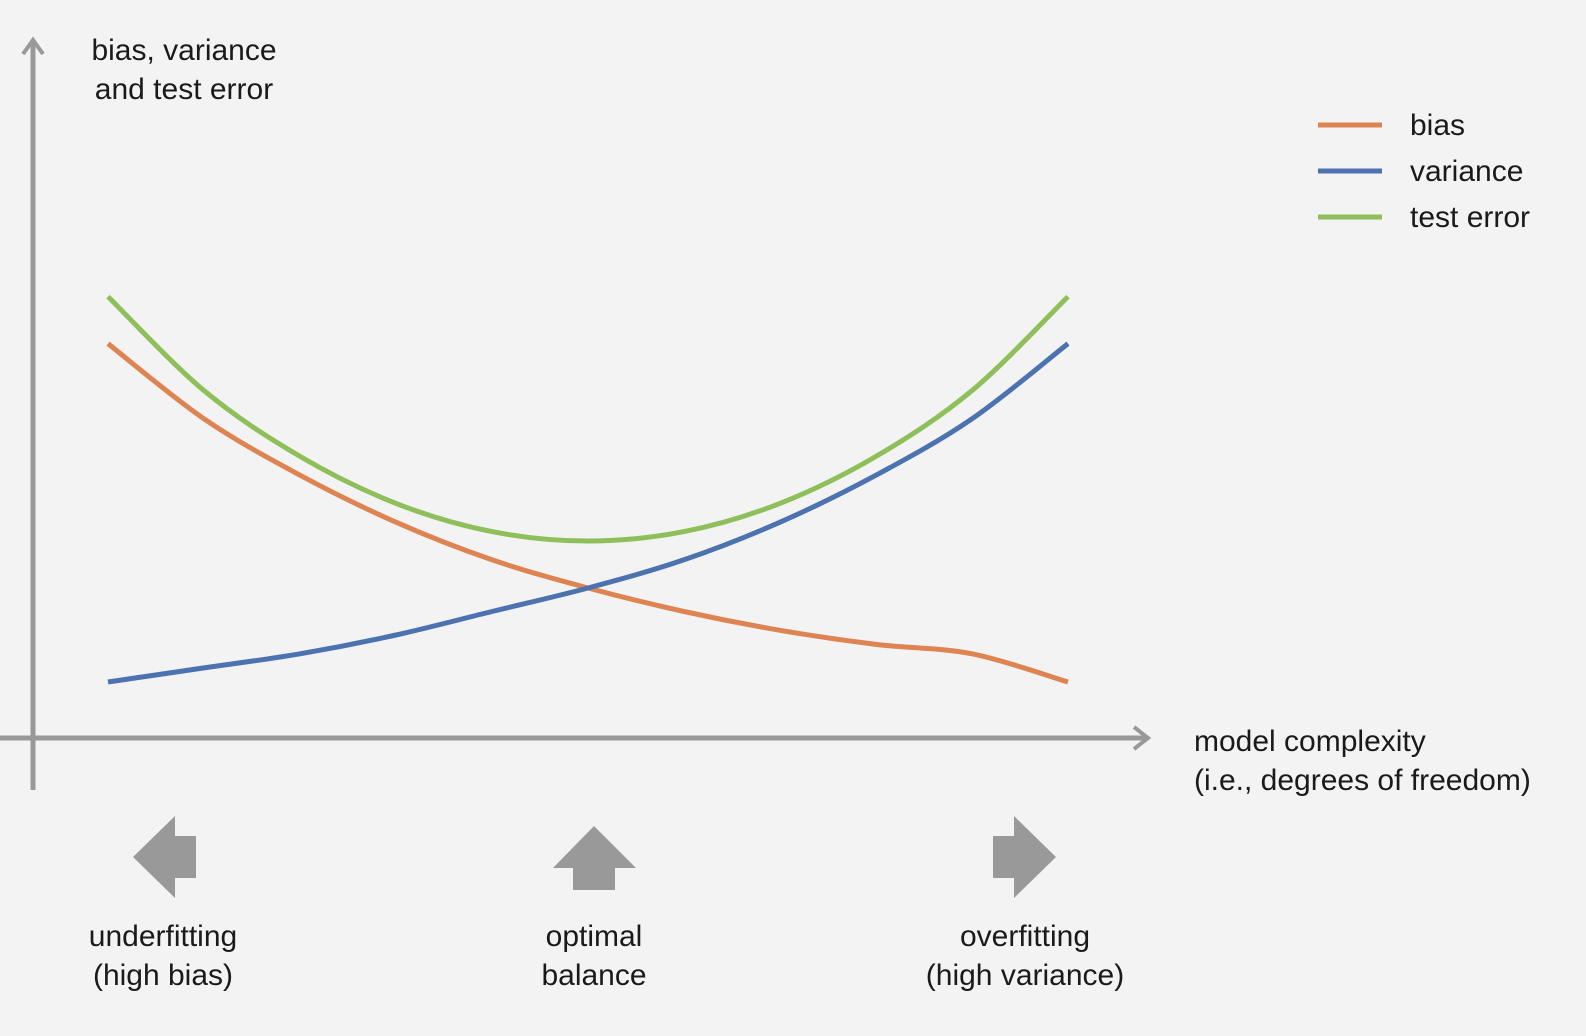 Image resolution: width=1586 pixels, height=1036 pixels. I want to click on annotation-overfitting-label: overfitting, so click(1025, 936).